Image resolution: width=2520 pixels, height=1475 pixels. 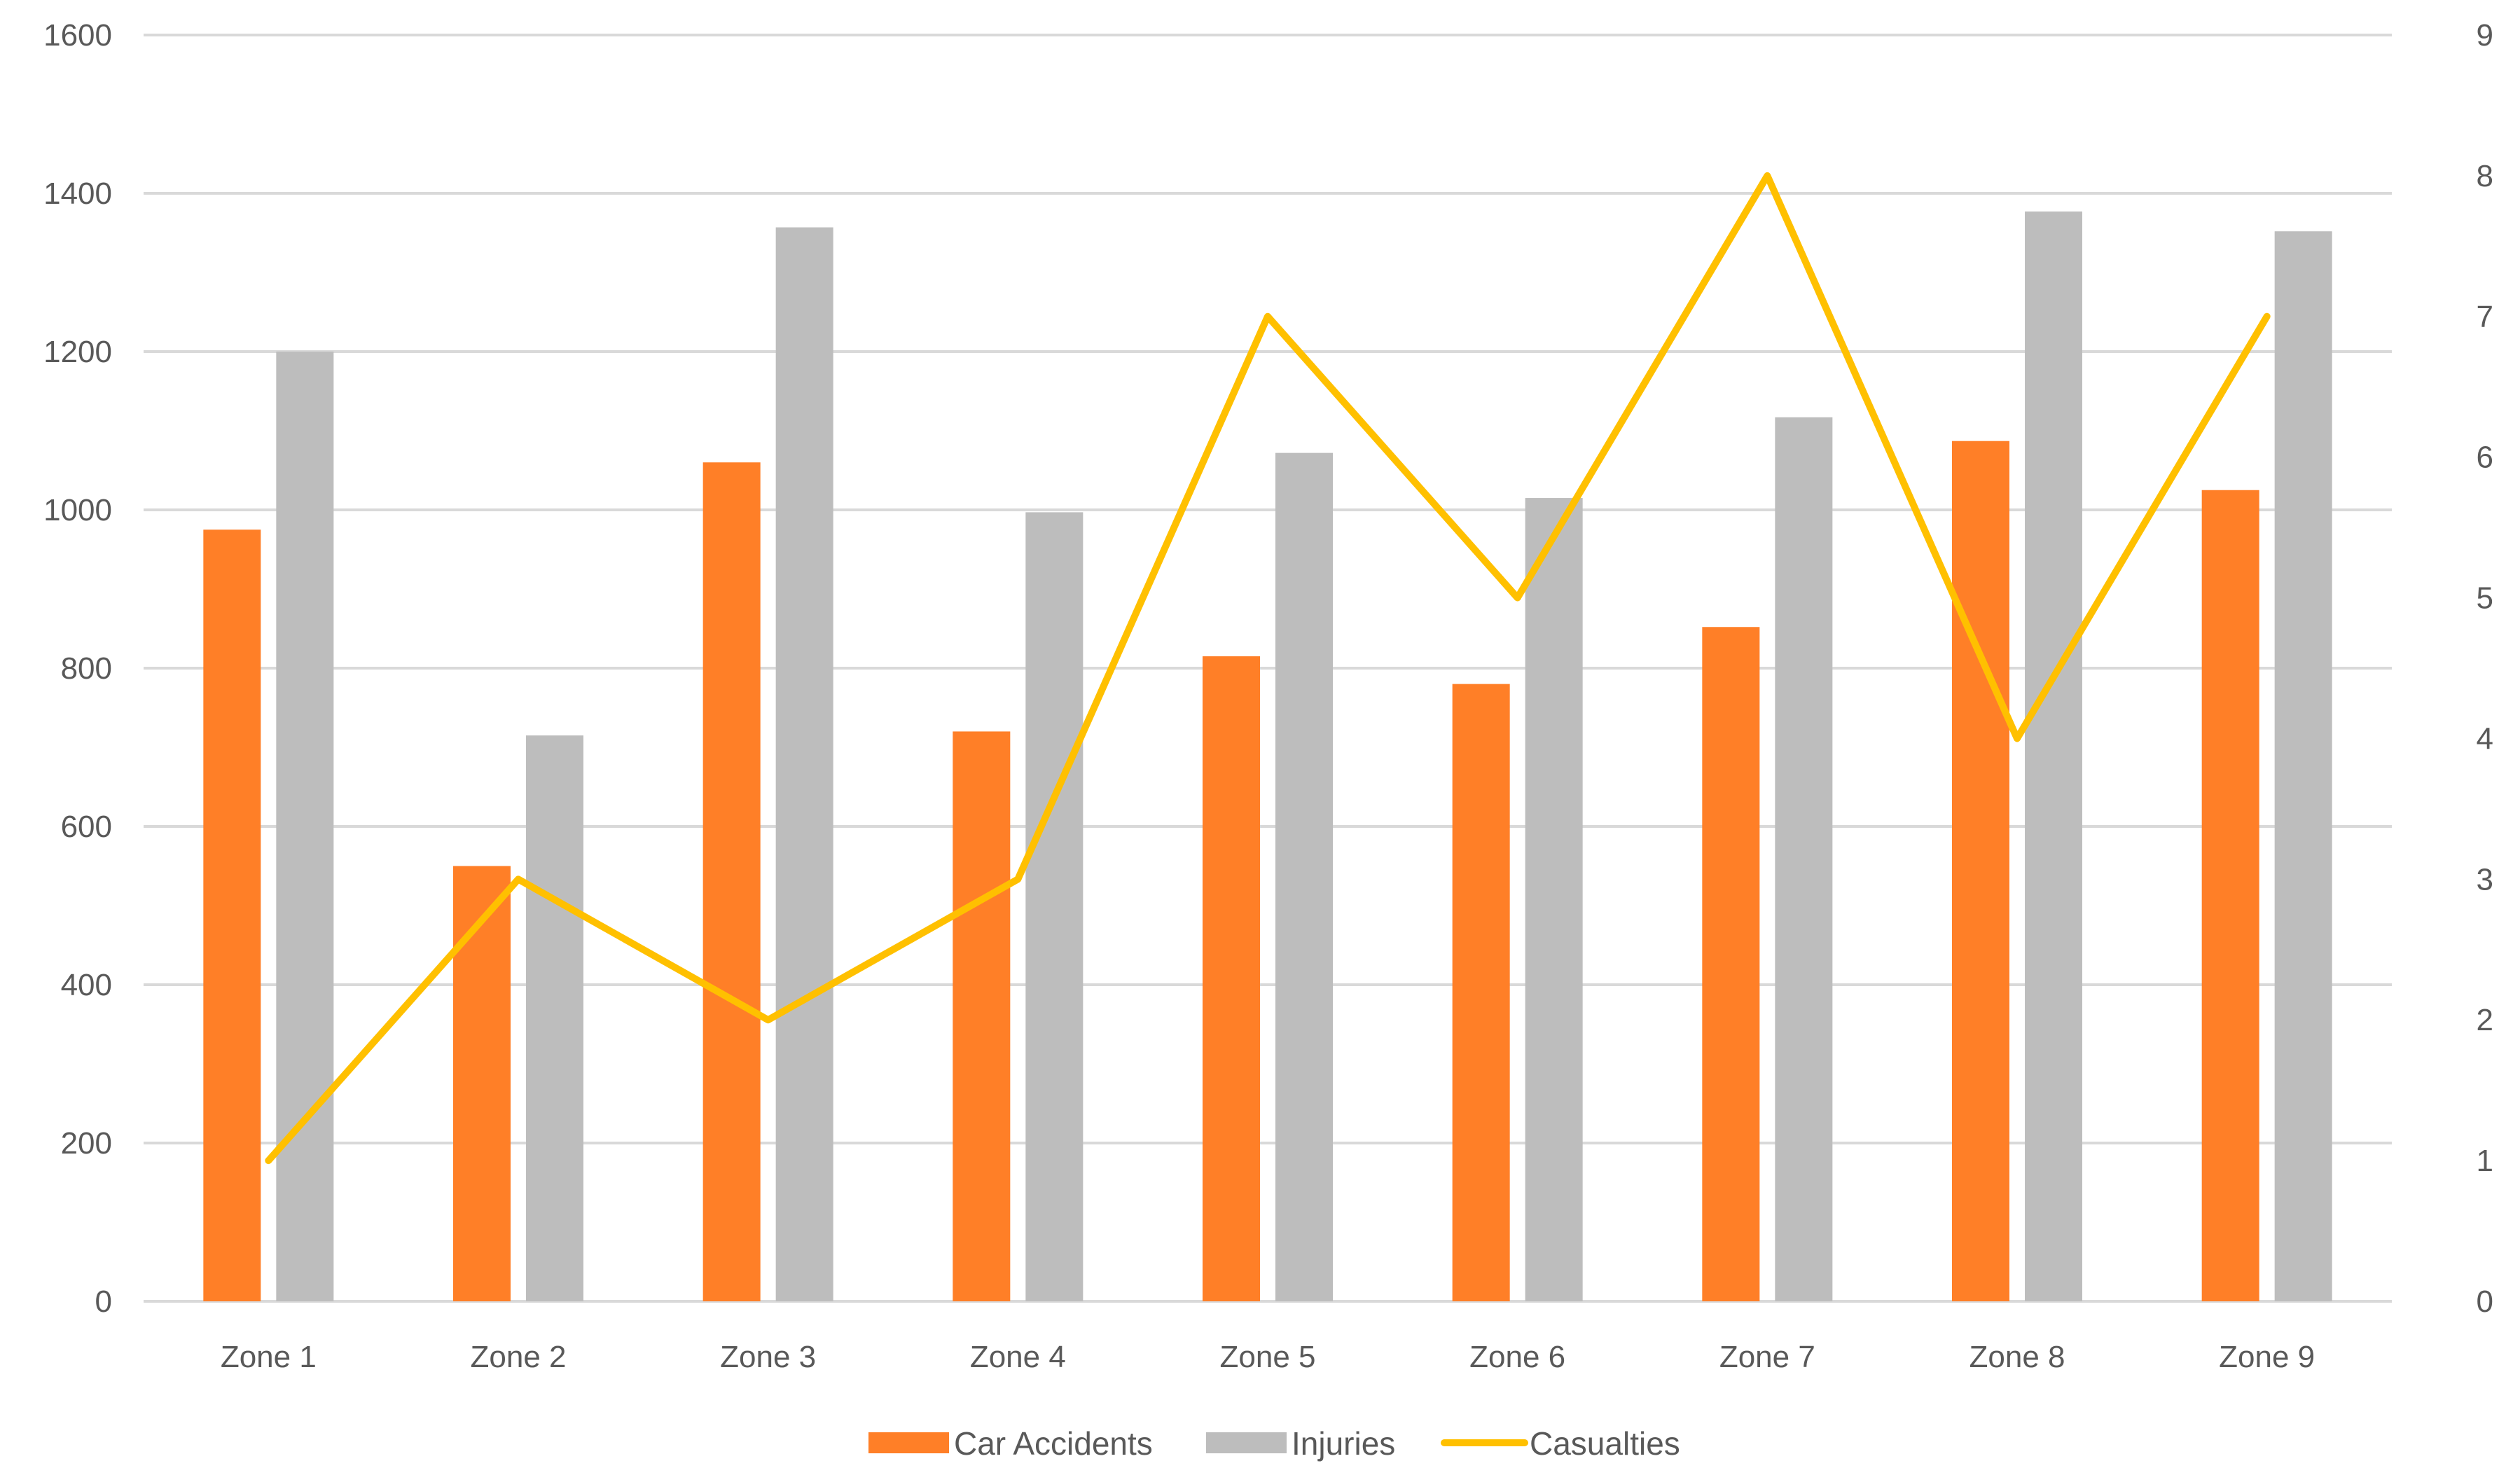 What do you see at coordinates (77, 35) in the screenshot?
I see `left-axis-tick: 1600` at bounding box center [77, 35].